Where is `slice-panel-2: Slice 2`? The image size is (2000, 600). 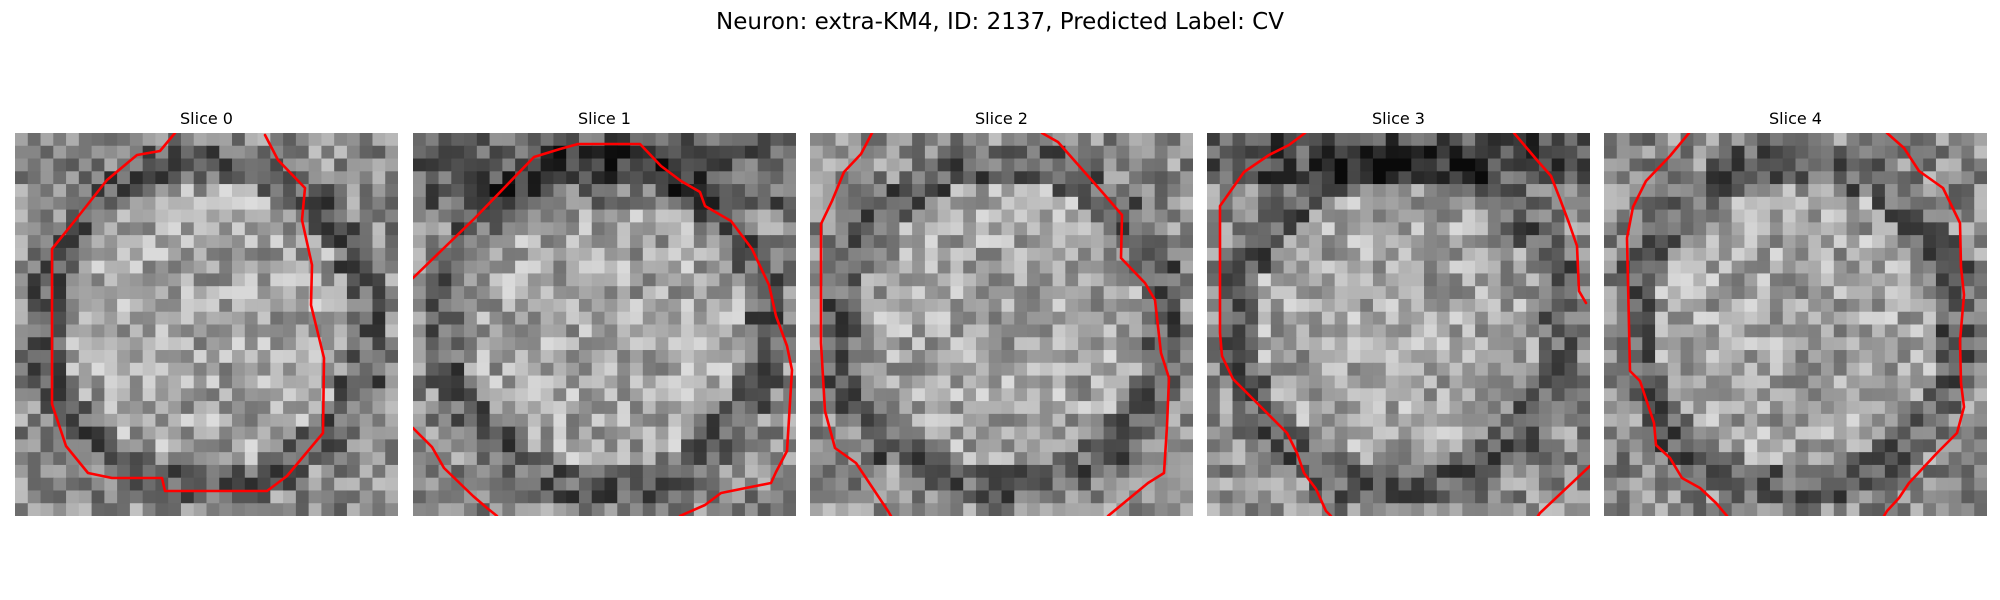 slice-panel-2: Slice 2 is located at coordinates (1001, 314).